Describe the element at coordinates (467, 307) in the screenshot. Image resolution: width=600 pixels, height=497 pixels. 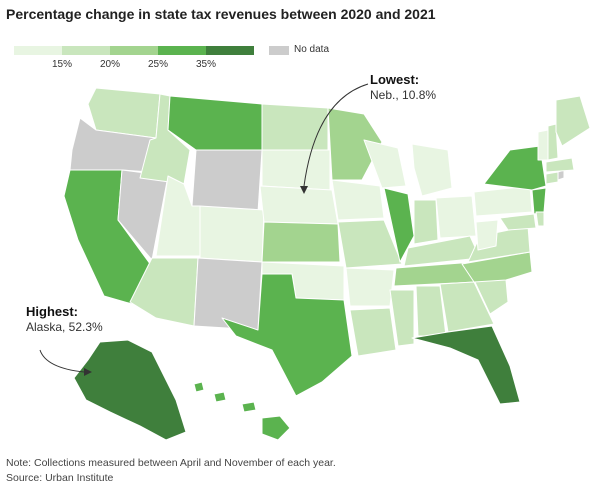
I see `state-georgia` at that location.